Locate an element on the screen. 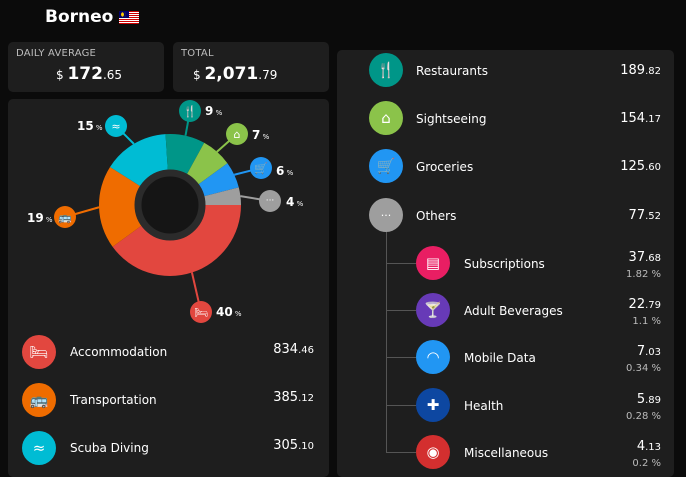 Image resolution: width=686 pixels, height=477 pixels. book-icon: ▤ is located at coordinates (433, 263).